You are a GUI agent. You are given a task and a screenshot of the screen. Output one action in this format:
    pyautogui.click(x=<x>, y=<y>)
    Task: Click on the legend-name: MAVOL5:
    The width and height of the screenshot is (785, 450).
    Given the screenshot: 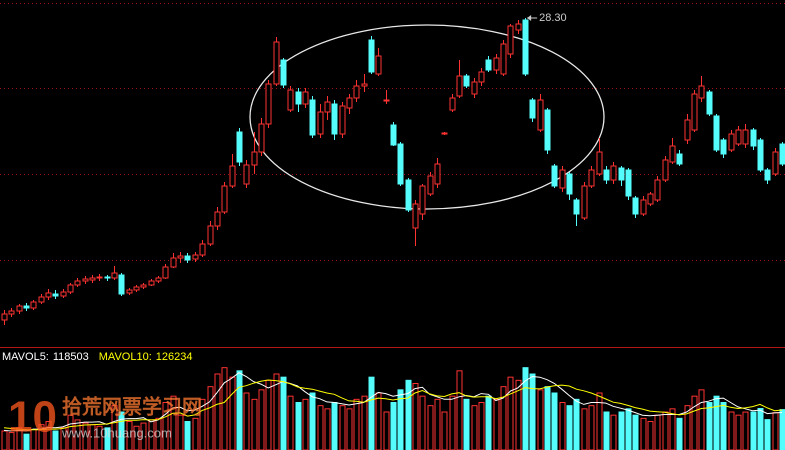 What is the action you would take?
    pyautogui.click(x=25, y=357)
    